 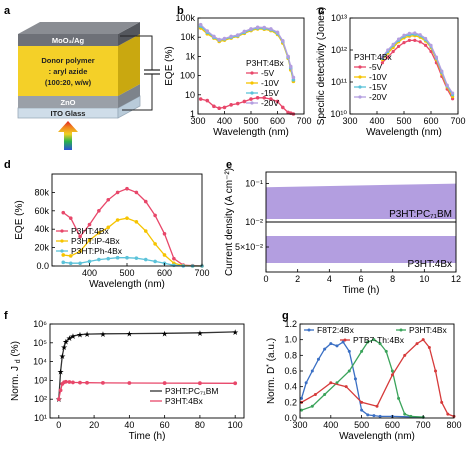 What do you see at coordinates (378, 77) in the screenshot?
I see `legend-label-c-1: -10V` at bounding box center [378, 77].